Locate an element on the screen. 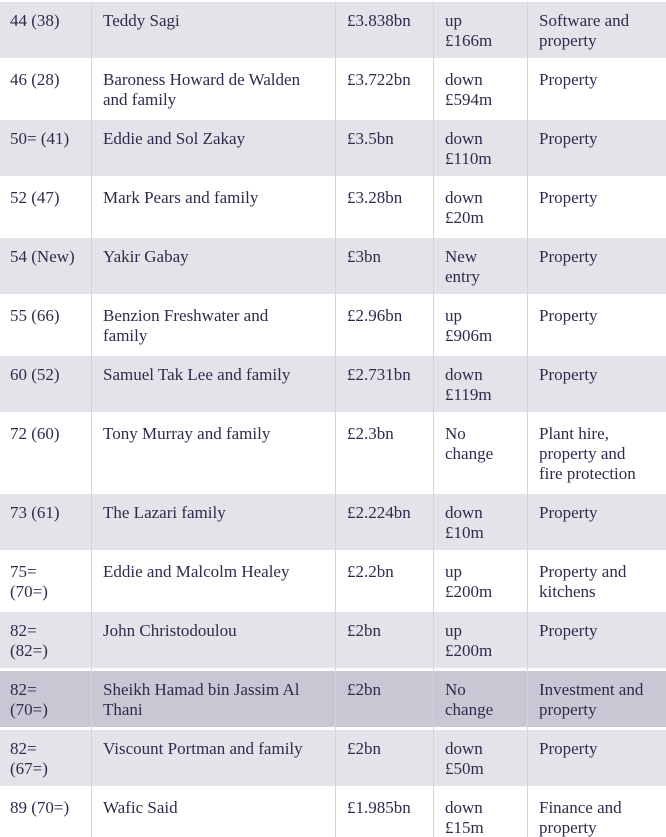  cell-change: down £20m is located at coordinates (464, 207).